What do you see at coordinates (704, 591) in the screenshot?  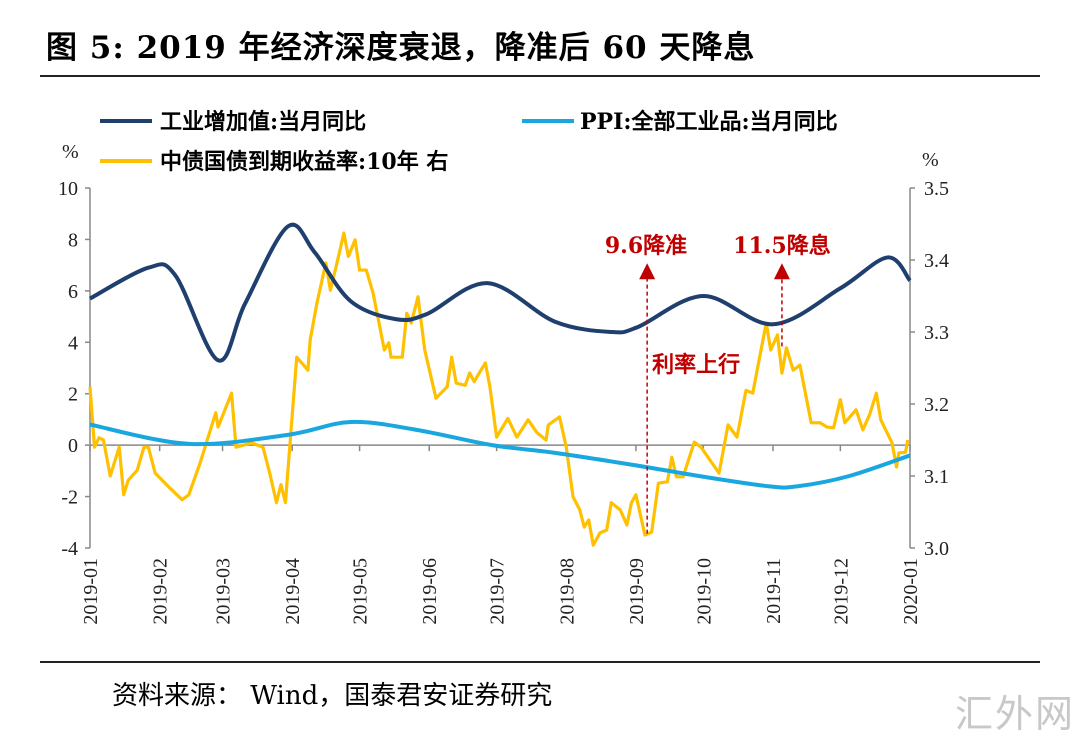 I see `x-axis-tick-label: 2019-10` at bounding box center [704, 591].